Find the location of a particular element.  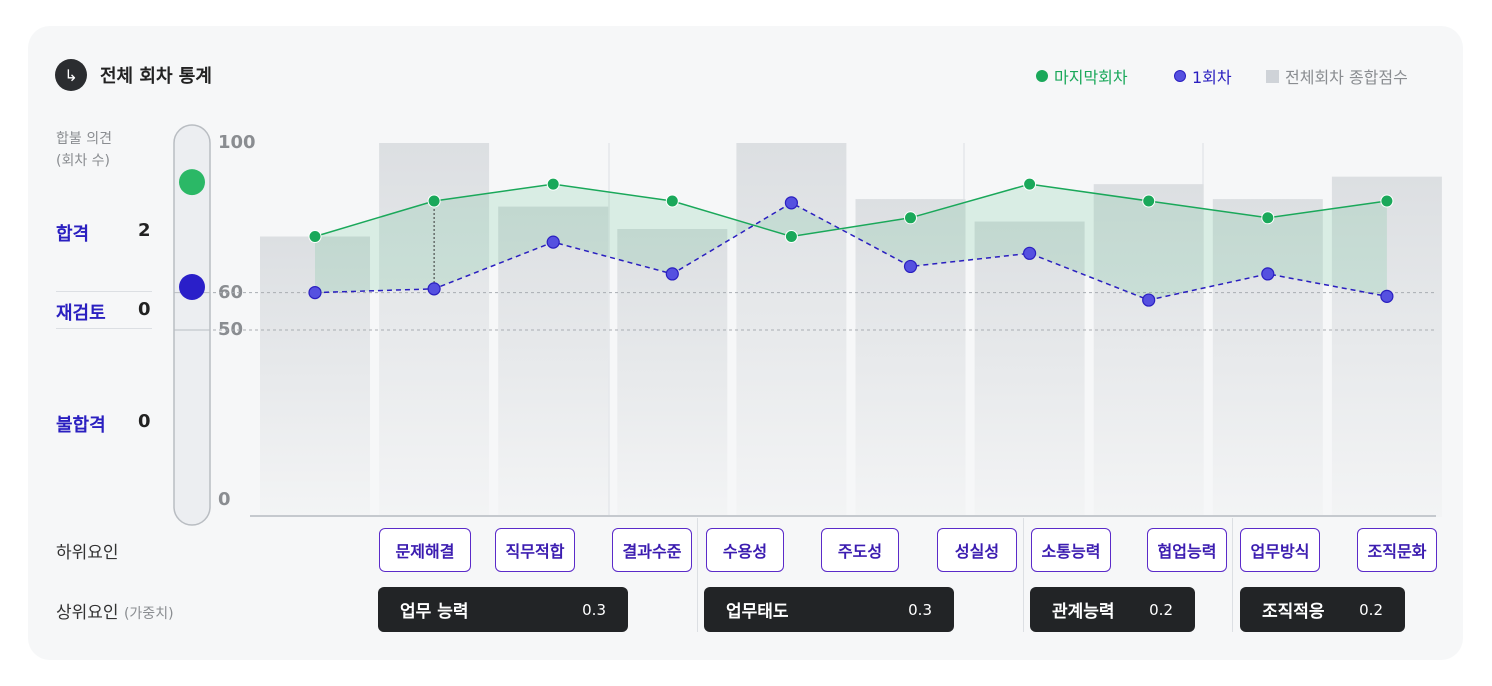

arrow-turn-right-icon: ↳ is located at coordinates (71, 75).